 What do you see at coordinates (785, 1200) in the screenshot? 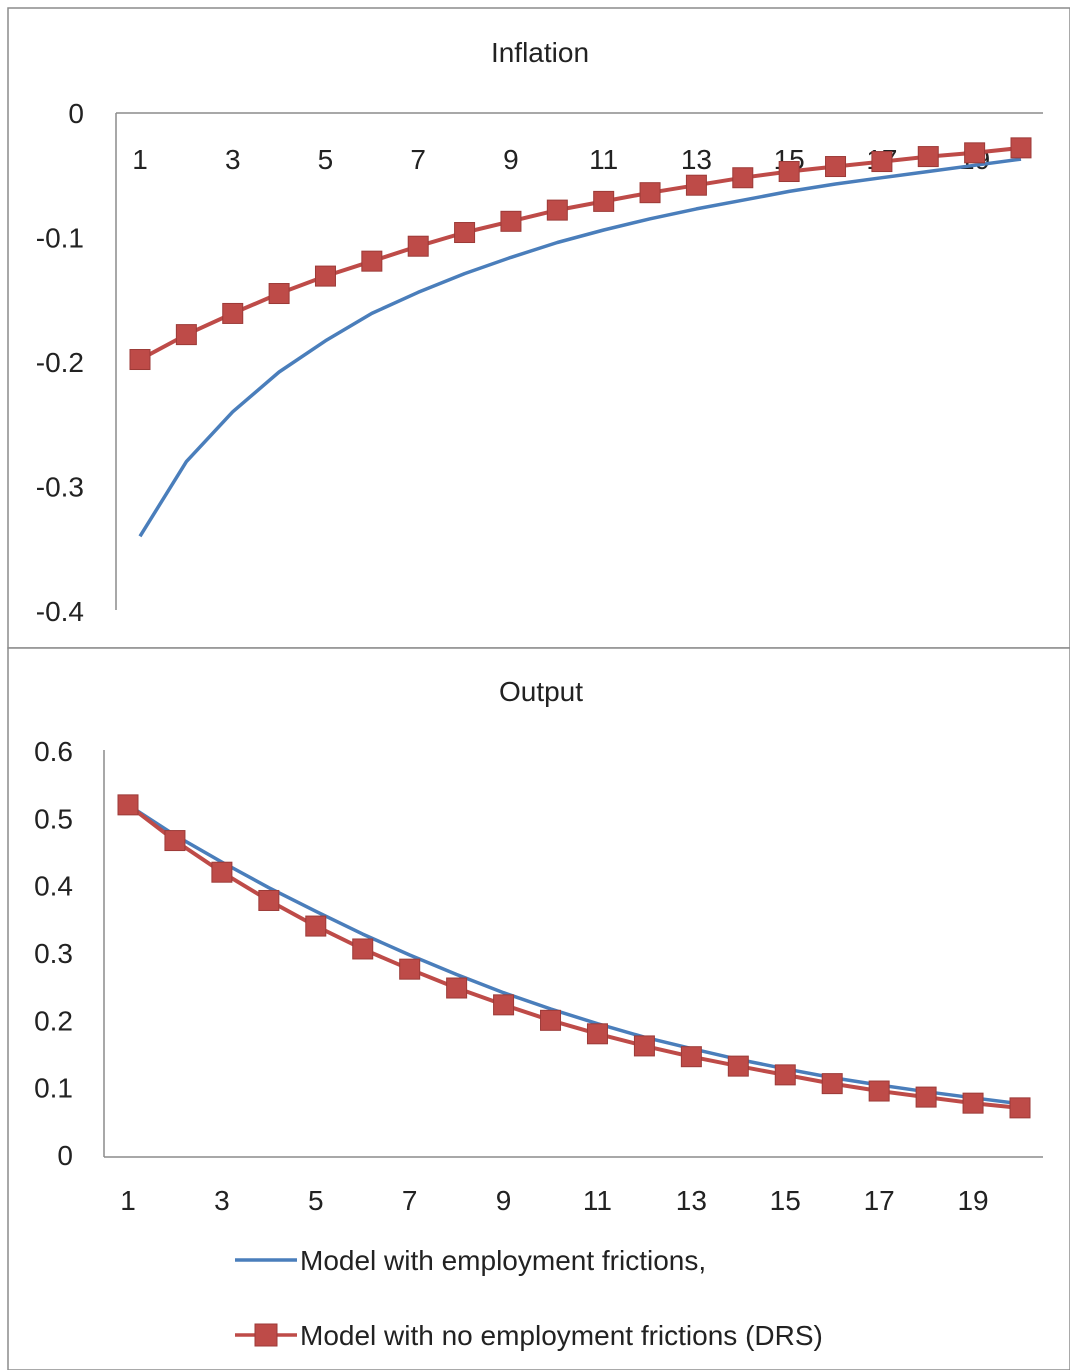
I see `output-x-tick-label: 15` at bounding box center [785, 1200].